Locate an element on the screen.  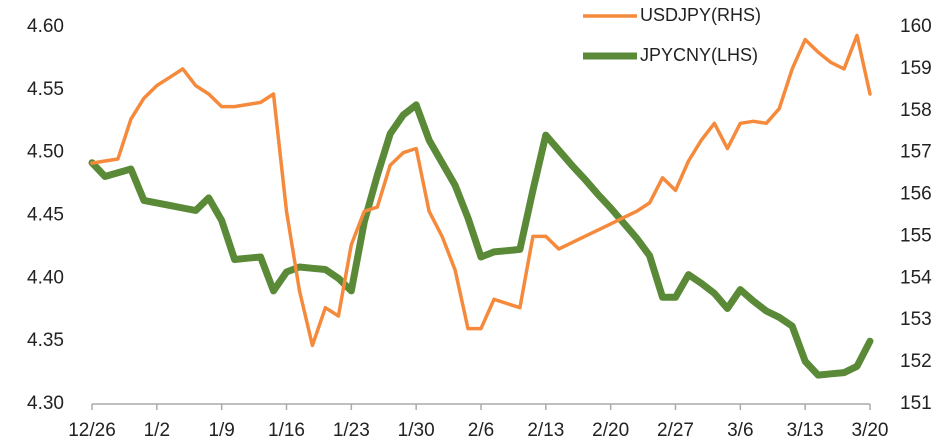
x-tick-label: 2/27 is located at coordinates (675, 430).